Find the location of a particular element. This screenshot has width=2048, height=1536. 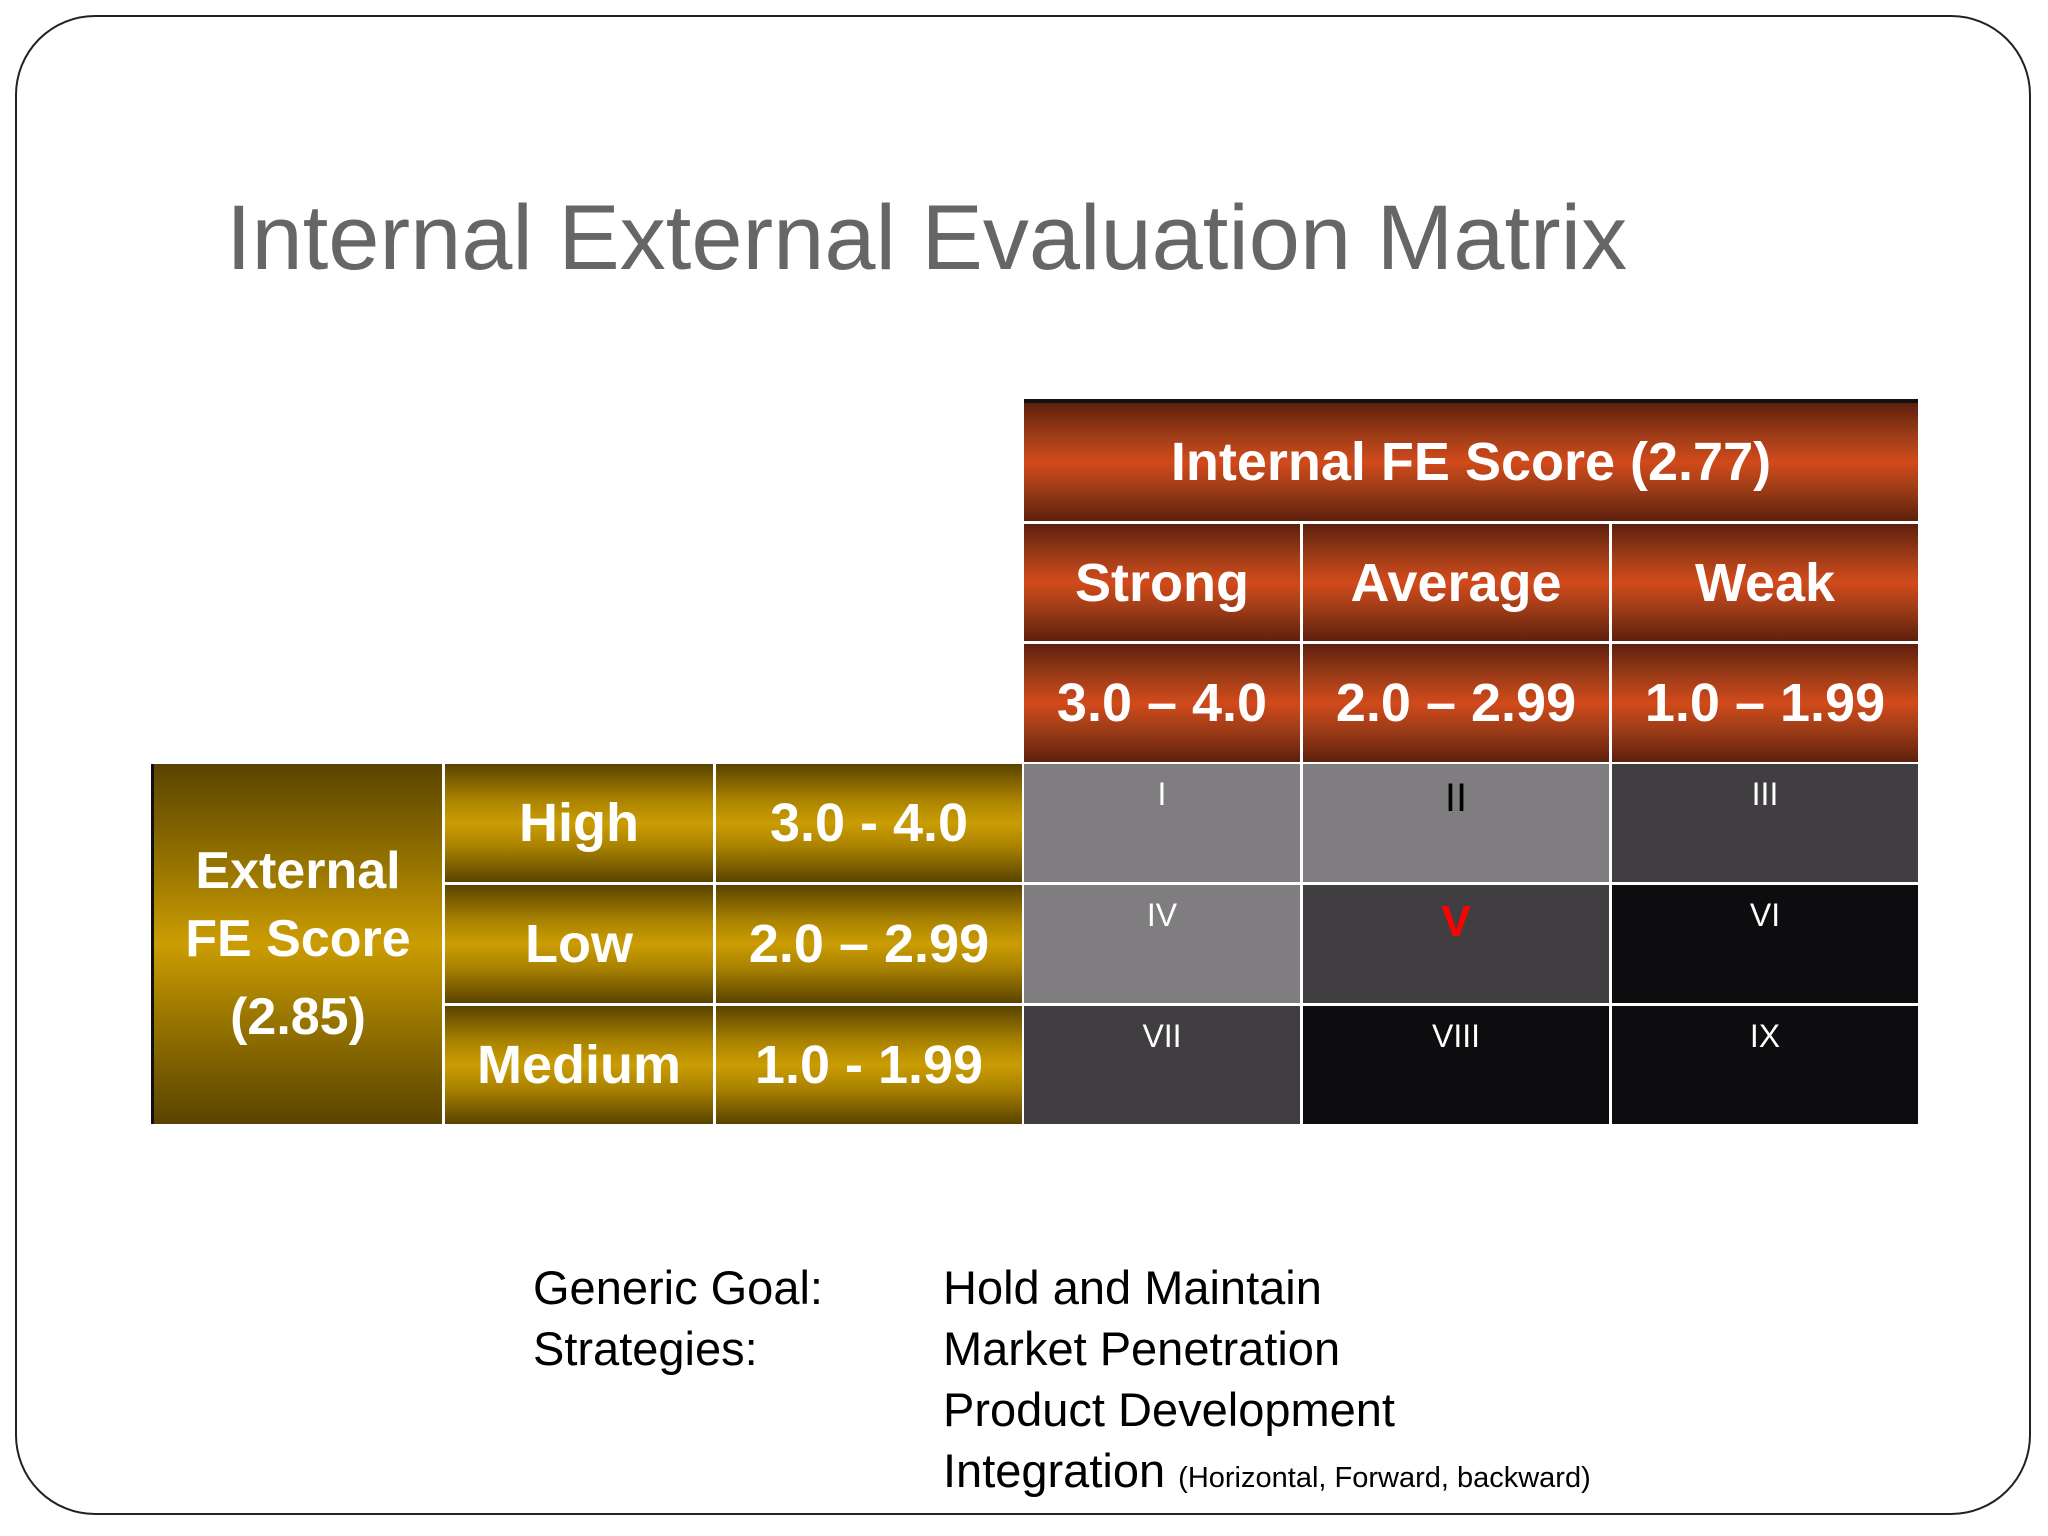

cell-I: I is located at coordinates (1162, 823).